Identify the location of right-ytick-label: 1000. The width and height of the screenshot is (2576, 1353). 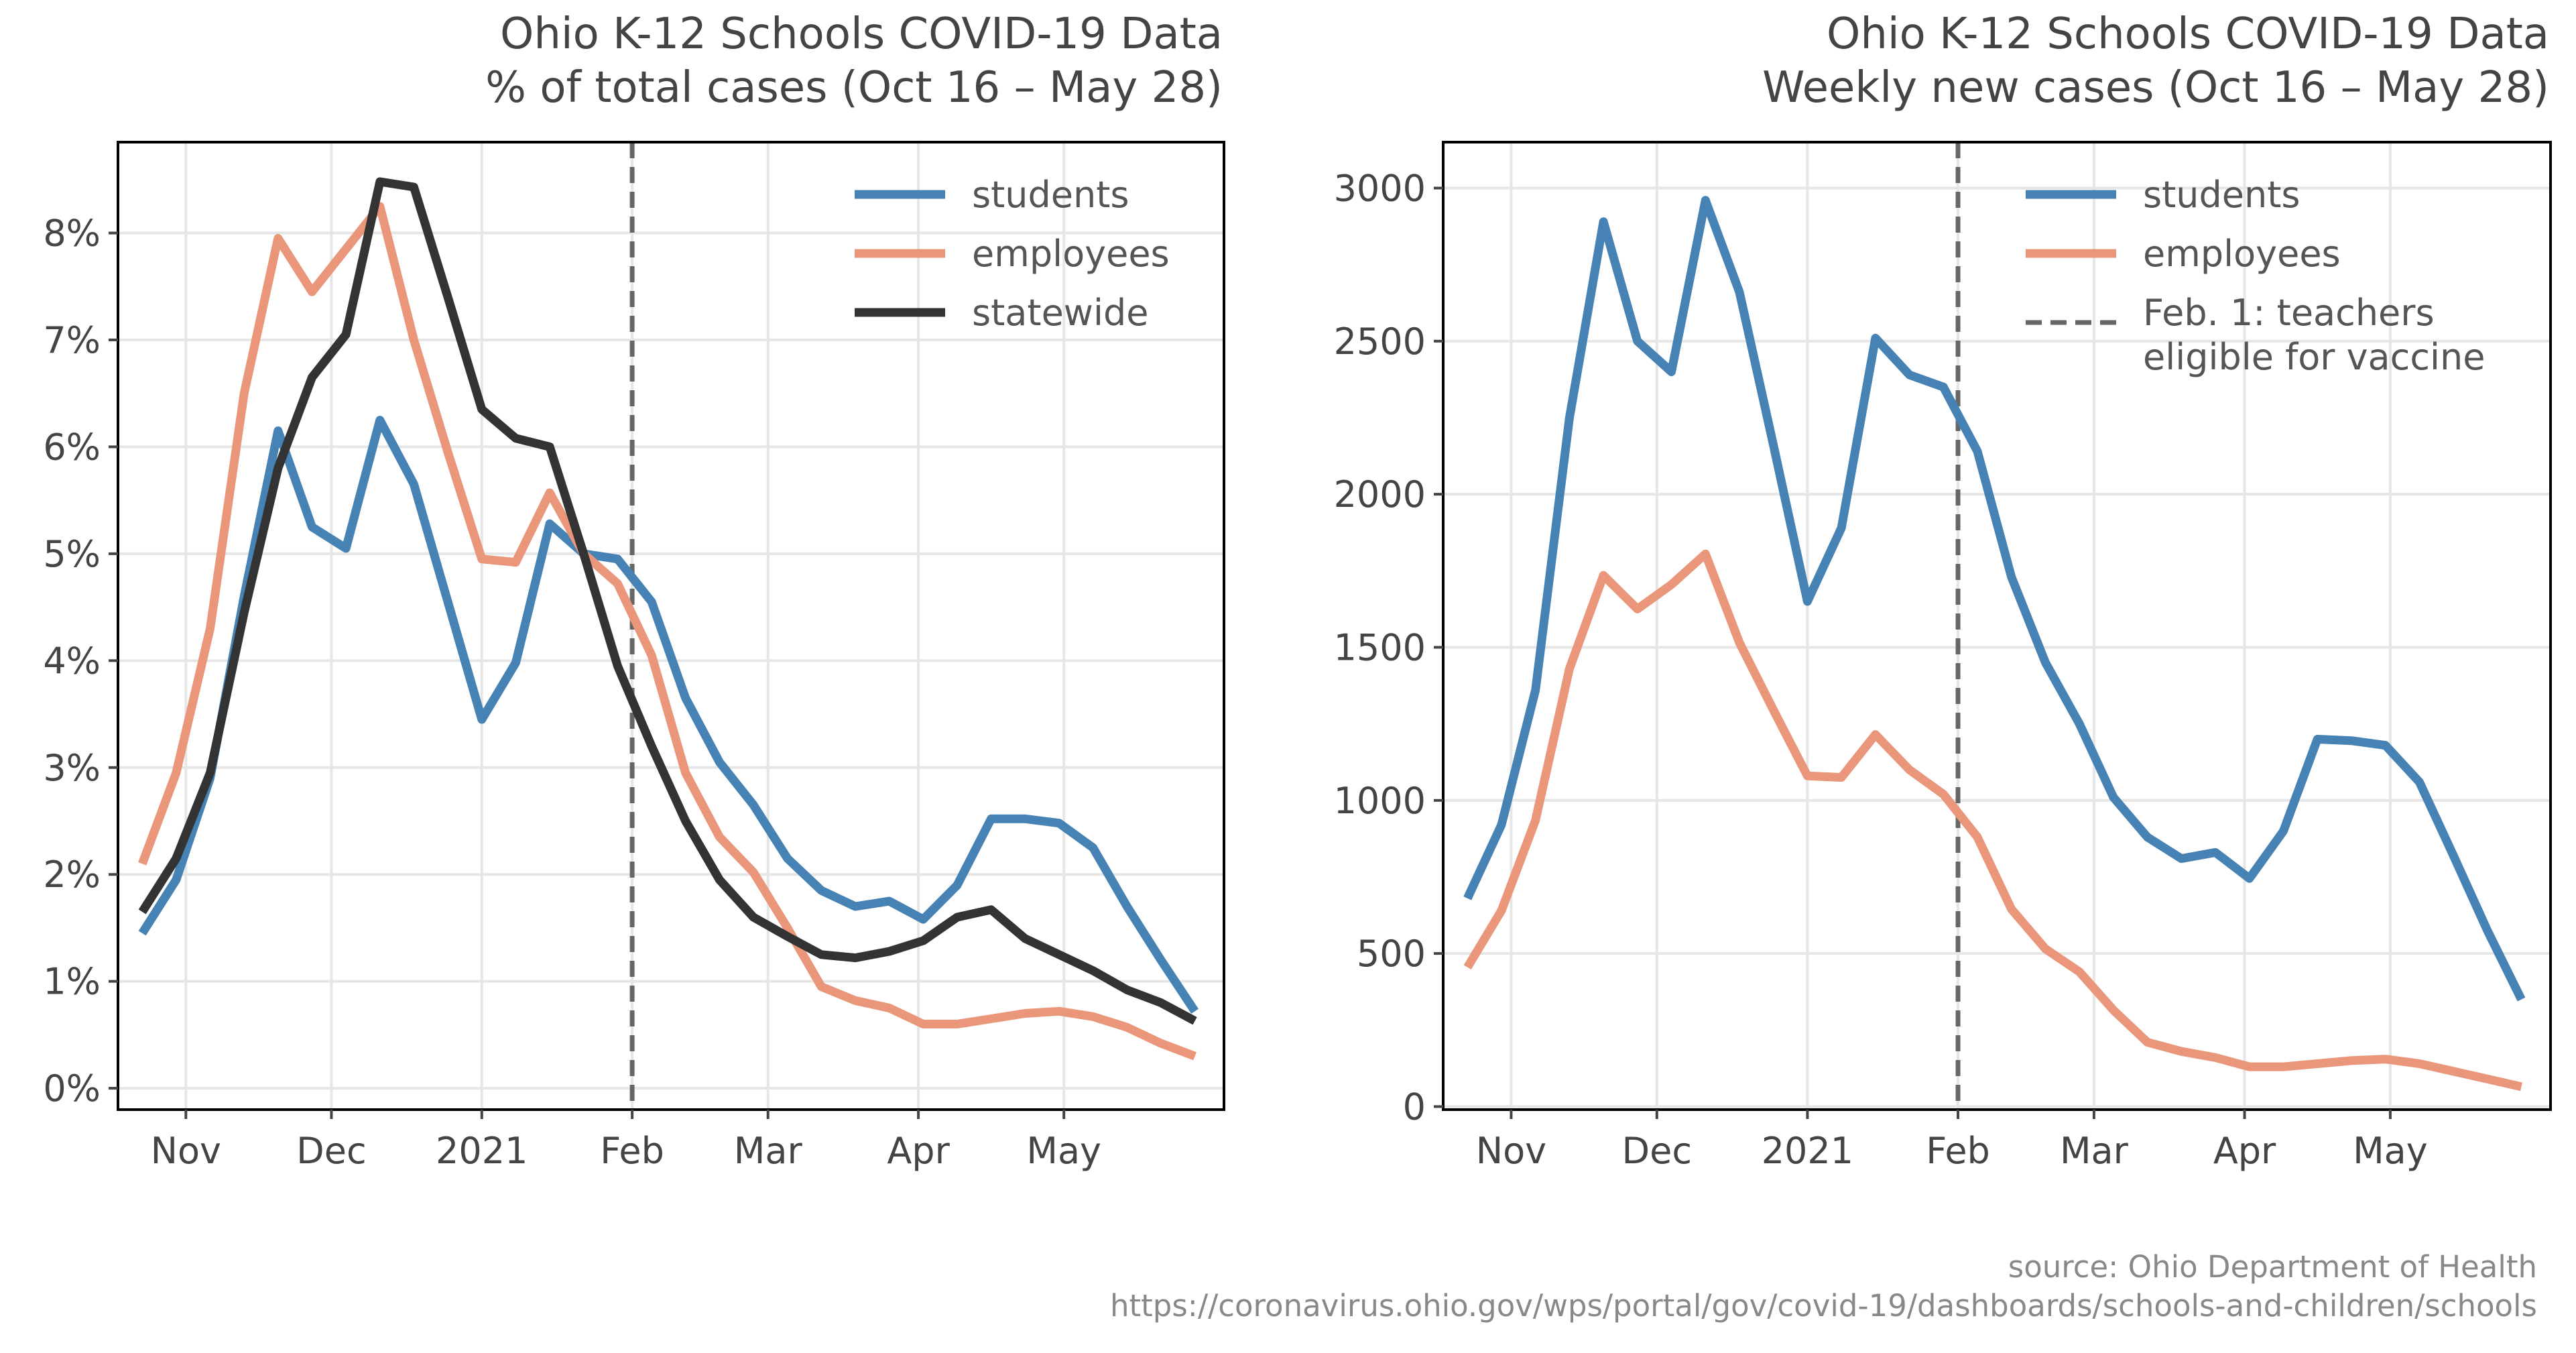
(1380, 801).